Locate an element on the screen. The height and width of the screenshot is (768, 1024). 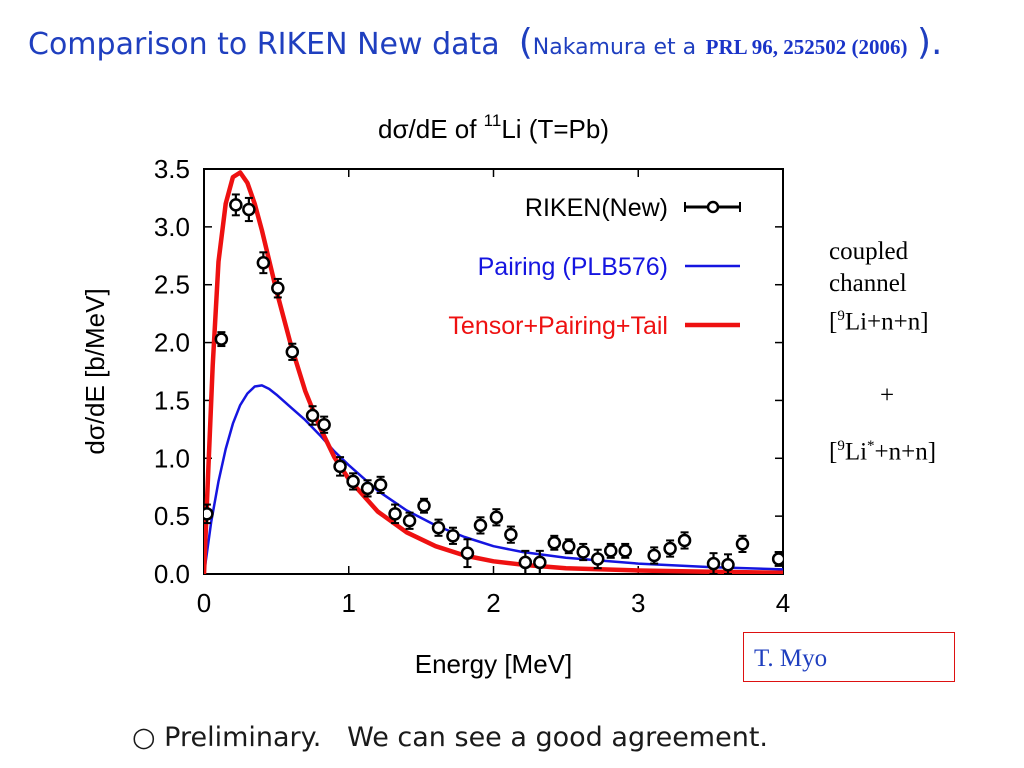
y-tick-label: 3.5 is located at coordinates (172, 169).